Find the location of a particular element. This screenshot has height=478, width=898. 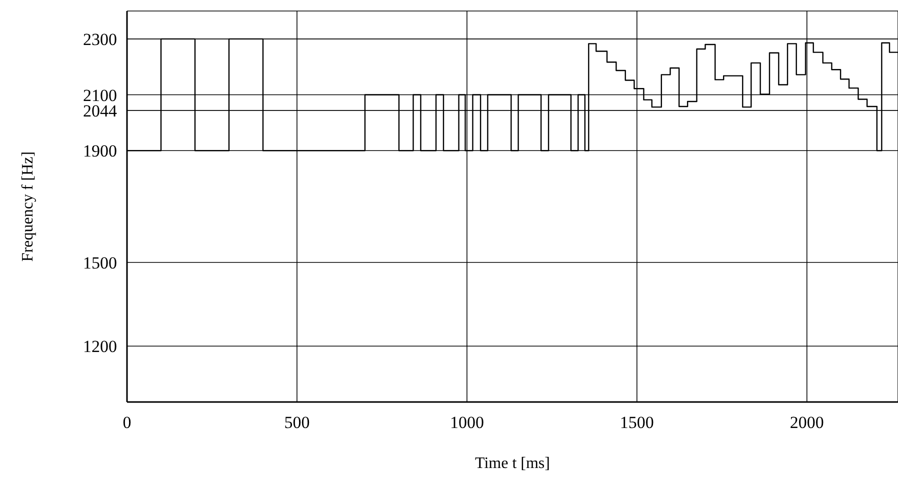

y-tick-label: 1500 is located at coordinates (100, 262).